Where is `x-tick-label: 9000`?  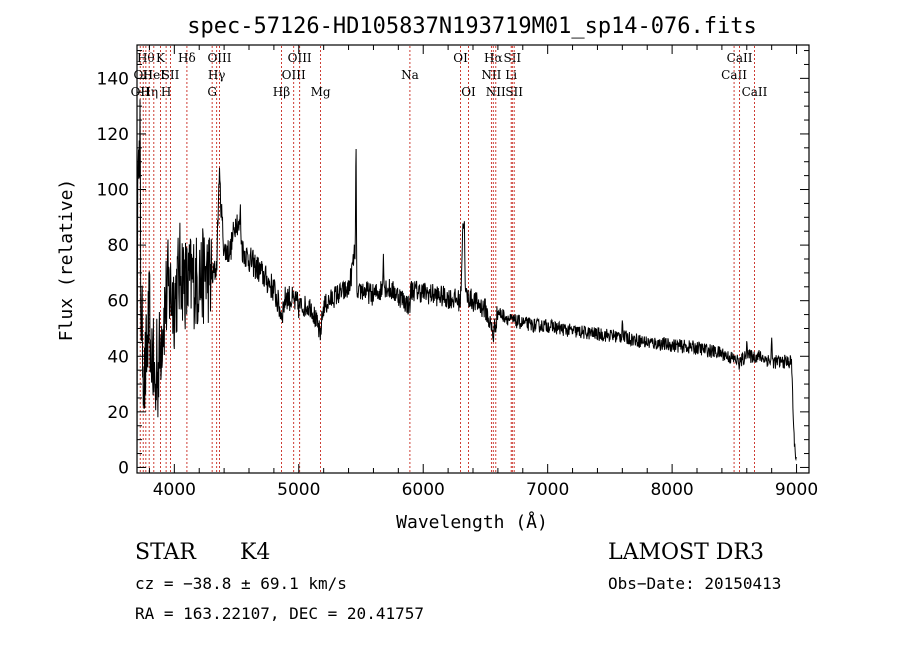 x-tick-label: 9000 is located at coordinates (796, 490).